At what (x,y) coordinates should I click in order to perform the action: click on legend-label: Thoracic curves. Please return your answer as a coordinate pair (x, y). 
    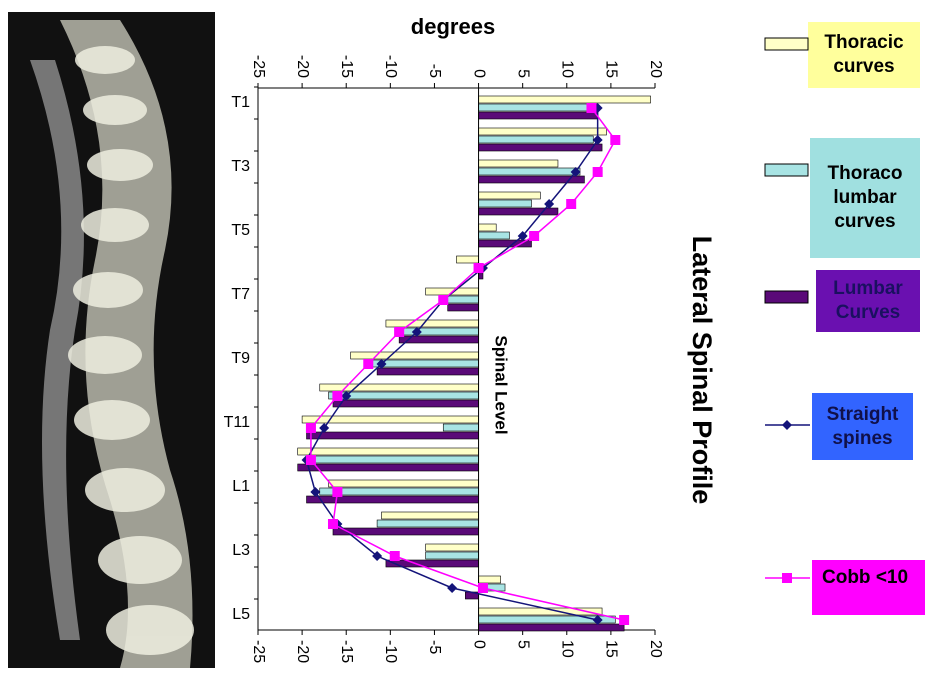
    Looking at the image, I should click on (864, 54).